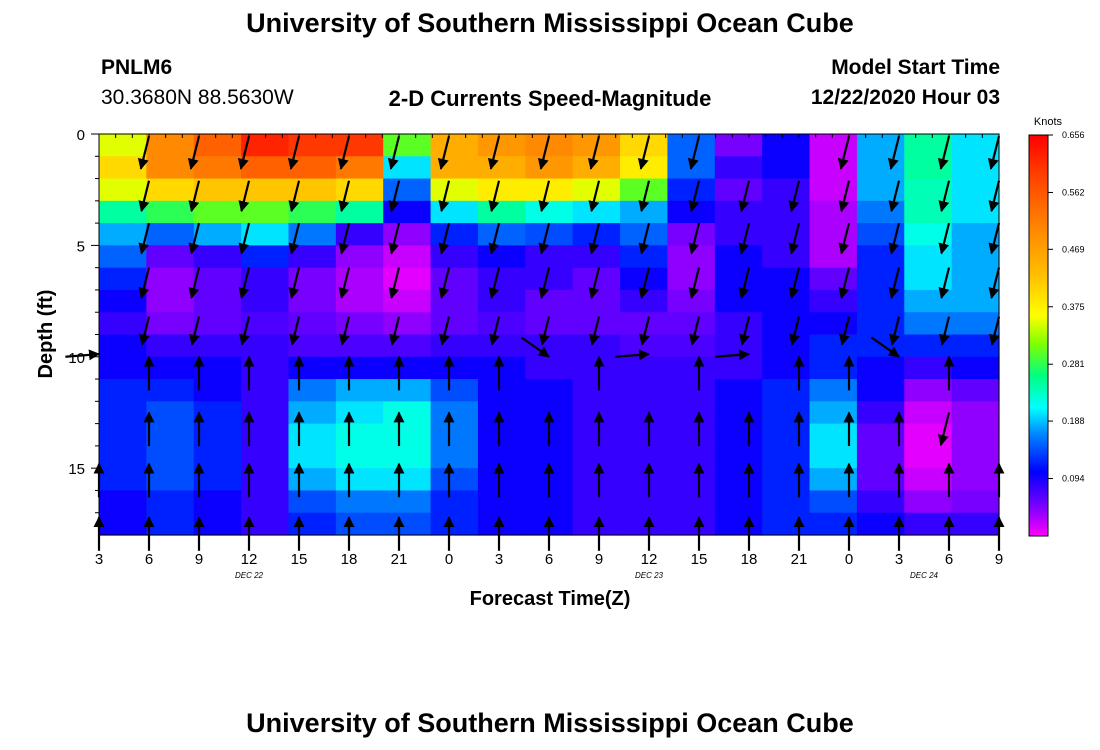  Describe the element at coordinates (137, 67) in the screenshot. I see `station-id: PNLM6` at that location.